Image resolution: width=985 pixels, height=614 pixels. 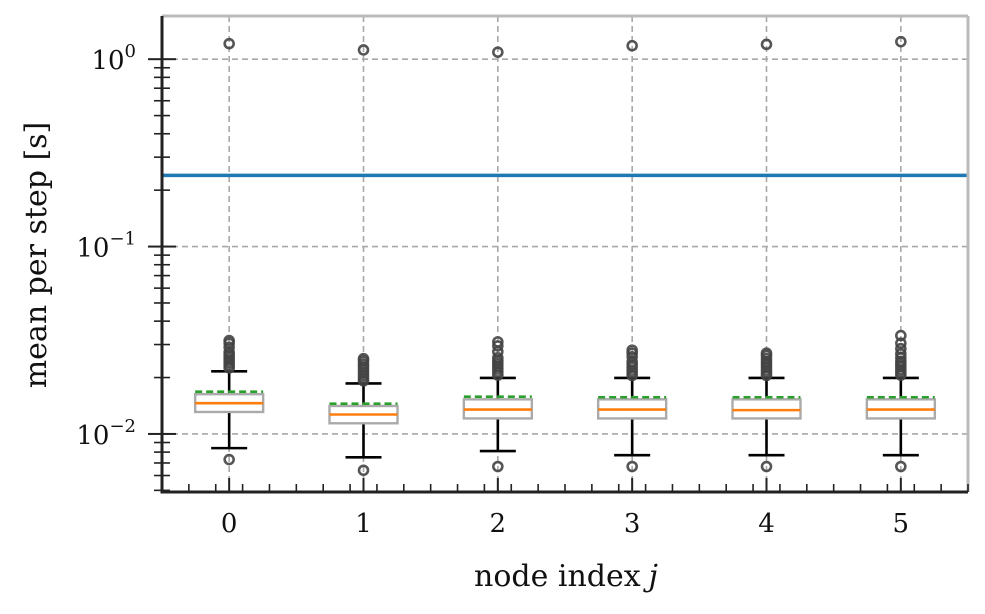 What do you see at coordinates (36, 255) in the screenshot?
I see `y-axis-label: mean per step [s]` at bounding box center [36, 255].